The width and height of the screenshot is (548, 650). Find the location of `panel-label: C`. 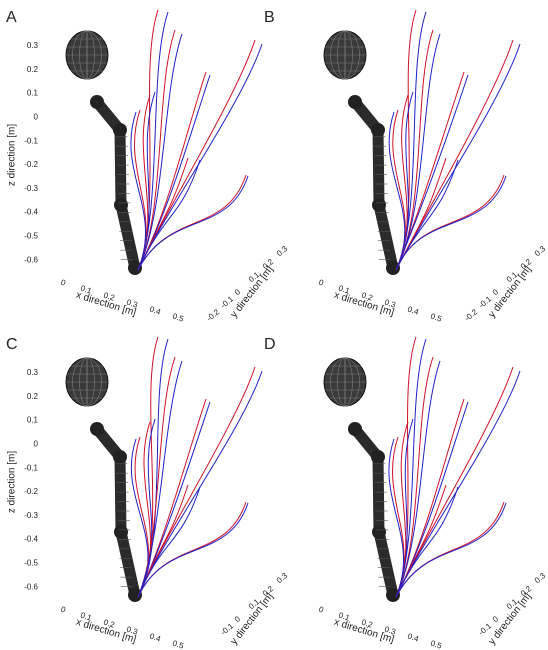

panel-label: C is located at coordinates (12, 344).